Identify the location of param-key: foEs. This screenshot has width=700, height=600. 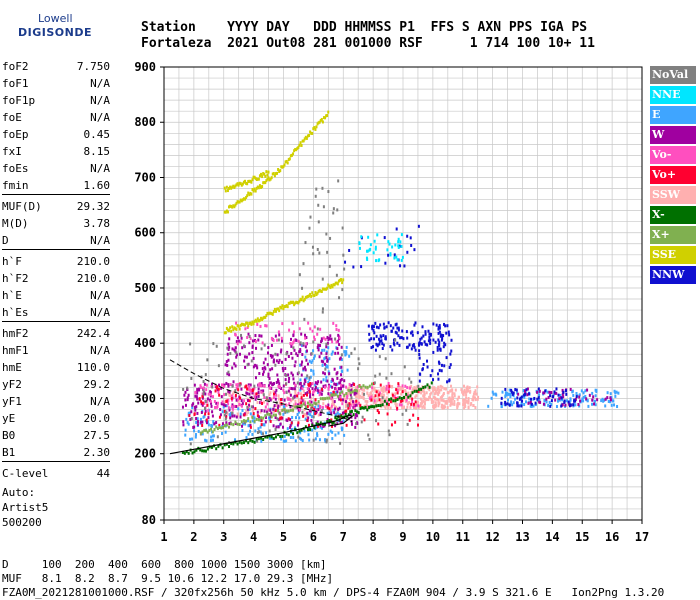
(15, 168).